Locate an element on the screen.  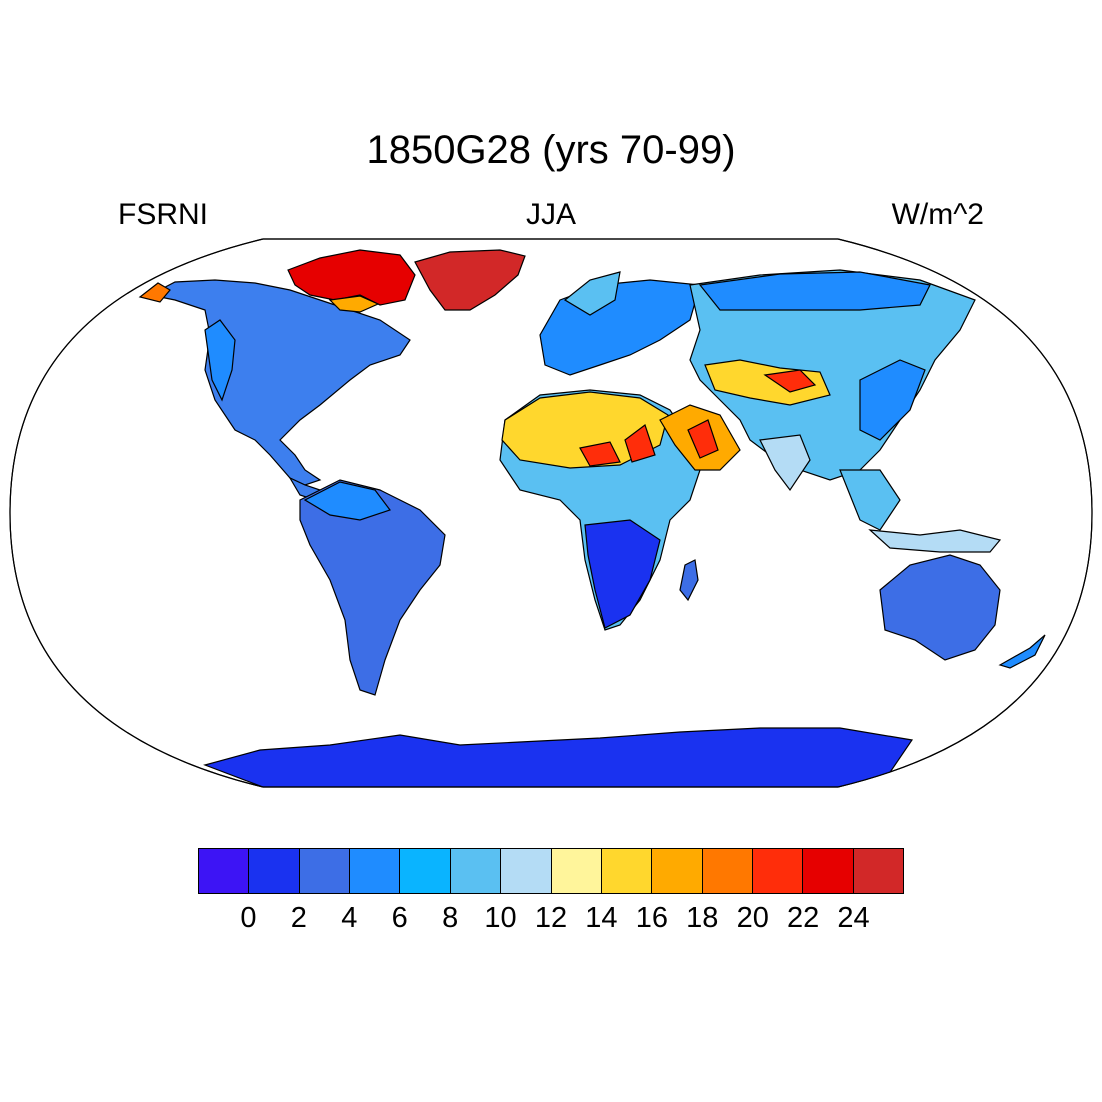
arctic-canada is located at coordinates (351, 277).